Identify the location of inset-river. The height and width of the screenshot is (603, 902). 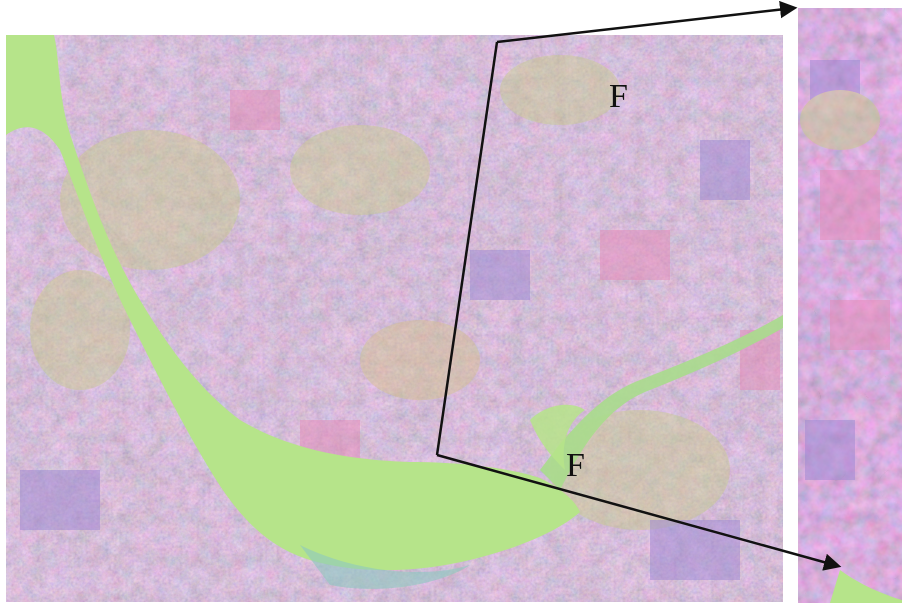
(866, 586).